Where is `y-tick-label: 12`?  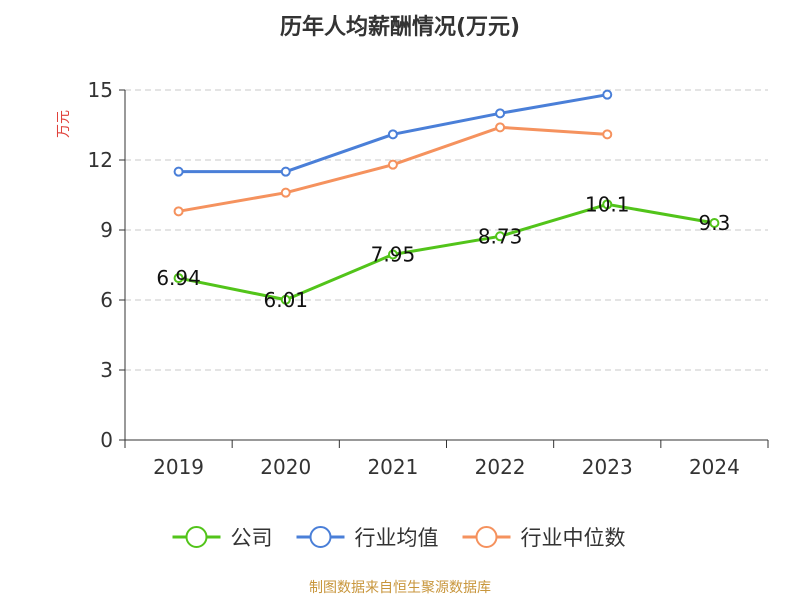
y-tick-label: 12 is located at coordinates (100, 160).